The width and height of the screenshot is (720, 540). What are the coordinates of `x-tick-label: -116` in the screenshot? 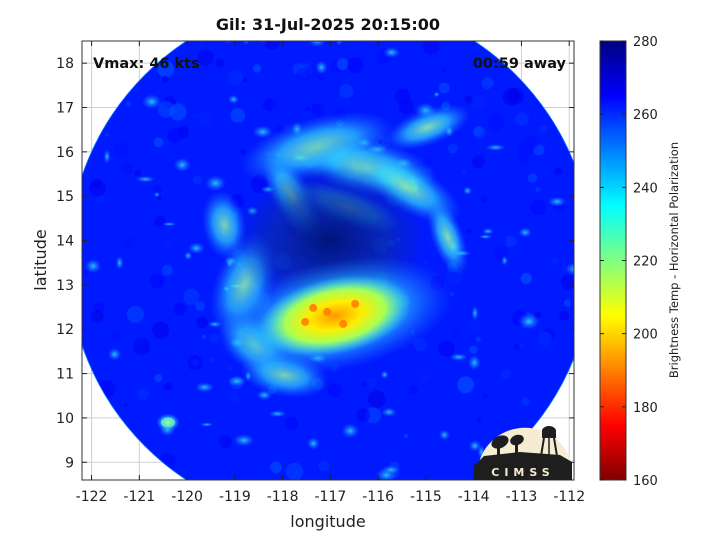 It's located at (378, 497).